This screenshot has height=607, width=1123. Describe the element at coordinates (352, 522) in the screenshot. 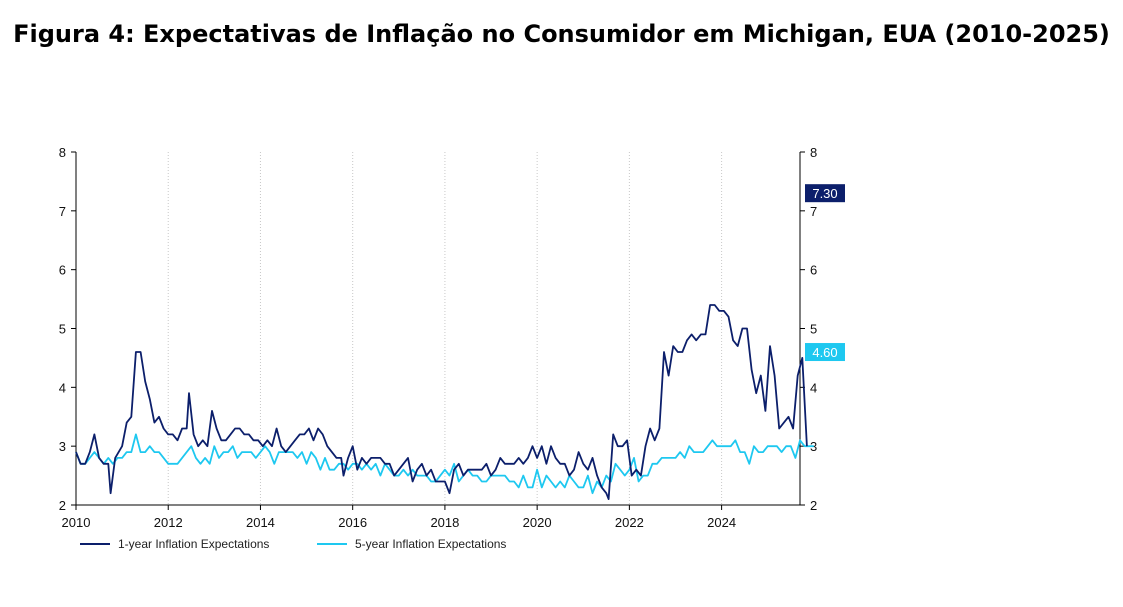

I see `x-tick-label: 2016` at that location.